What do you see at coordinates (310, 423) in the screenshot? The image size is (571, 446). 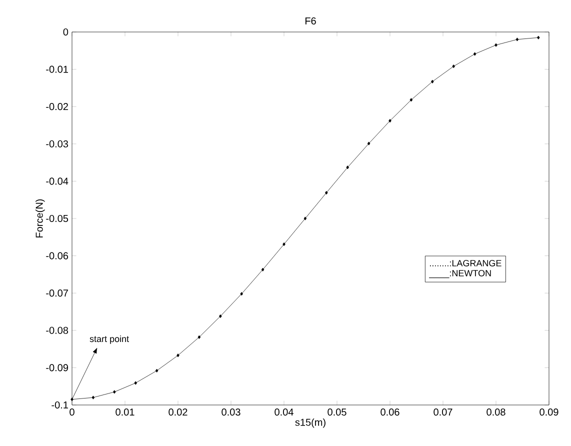 I see `x-axis-title: s15(m)` at bounding box center [310, 423].